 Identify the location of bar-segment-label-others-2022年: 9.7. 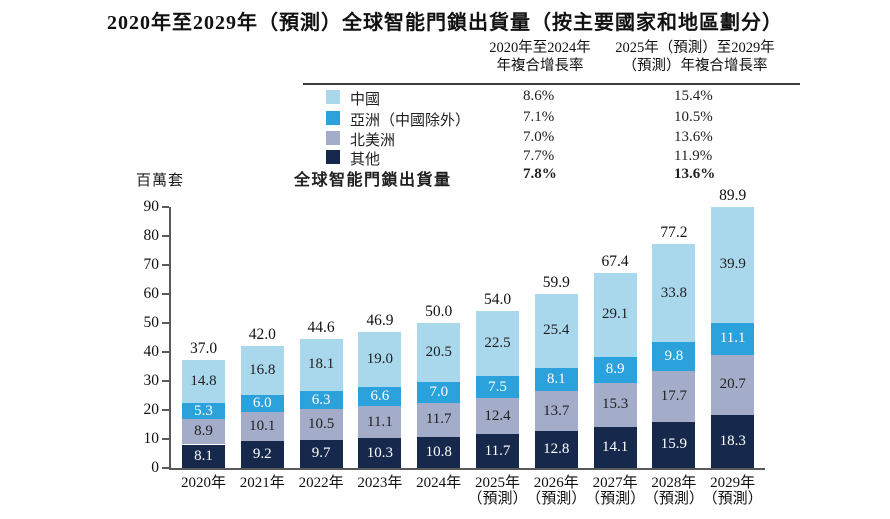
(321, 453).